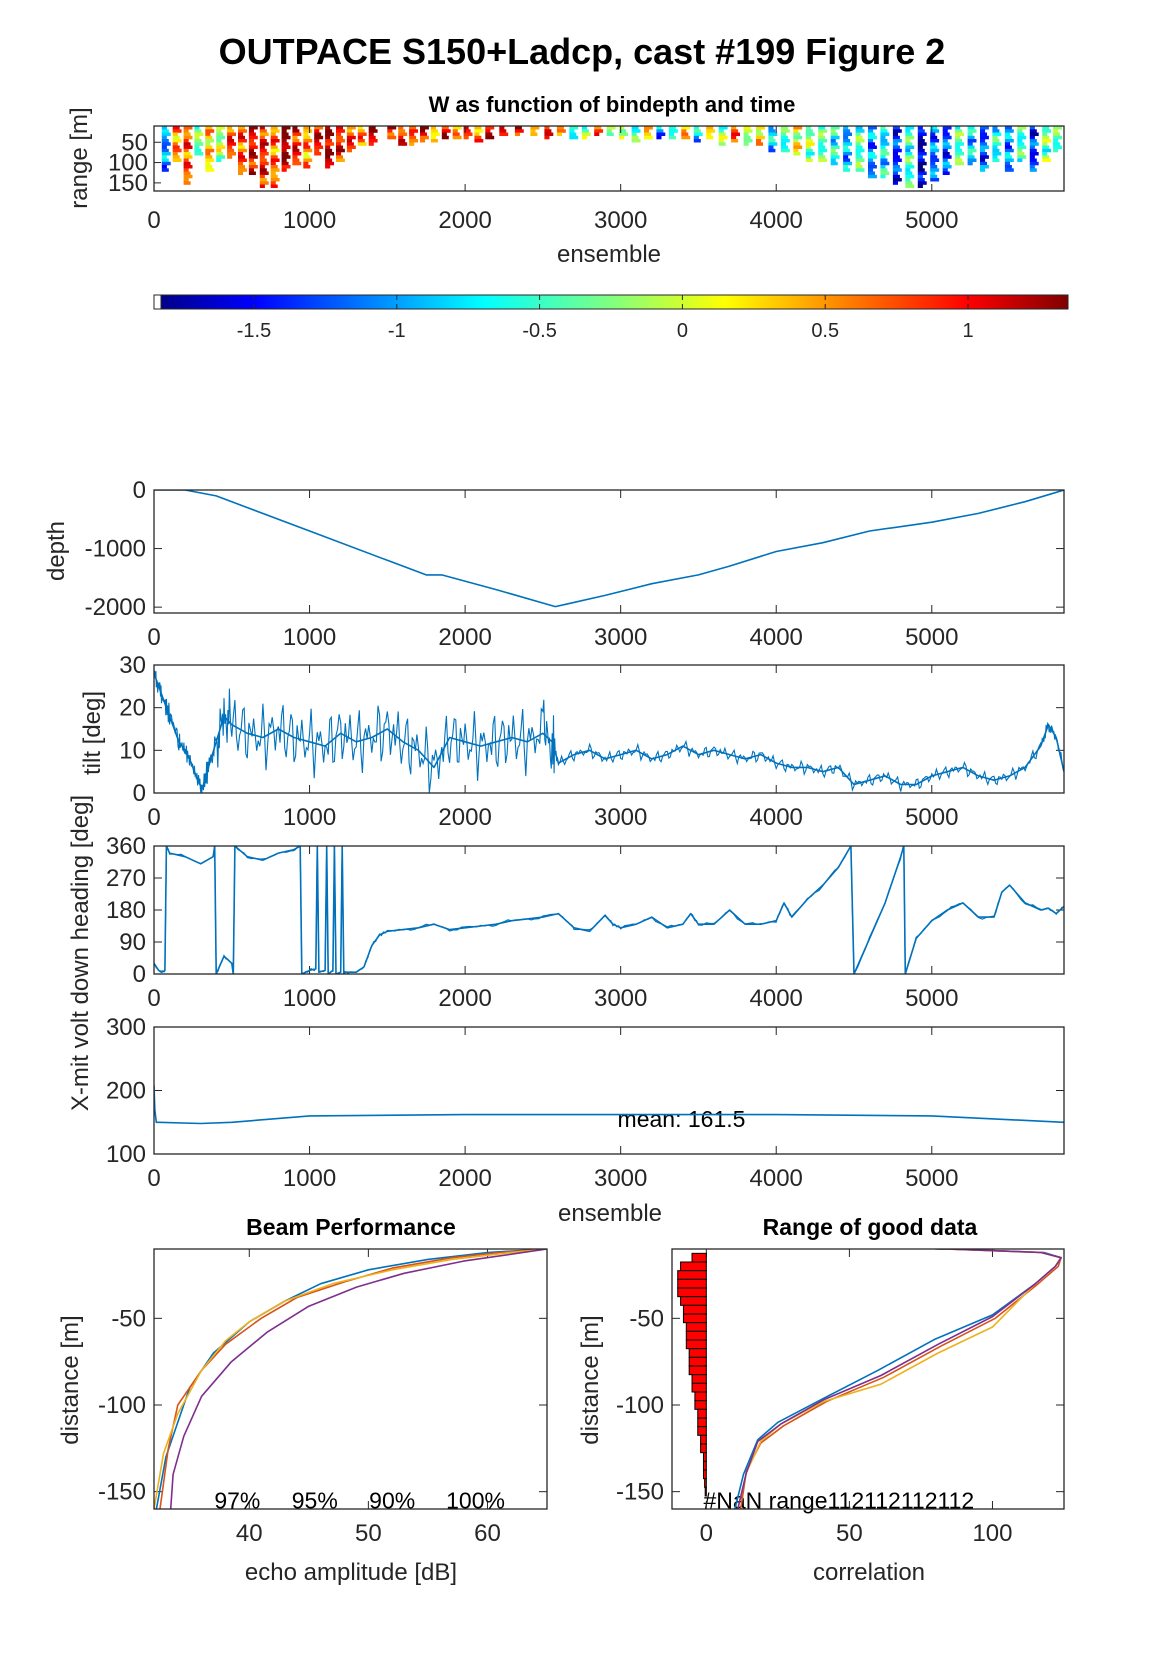  Describe the element at coordinates (539, 331) in the screenshot. I see `colorbar-tick-label: -0.5` at that location.